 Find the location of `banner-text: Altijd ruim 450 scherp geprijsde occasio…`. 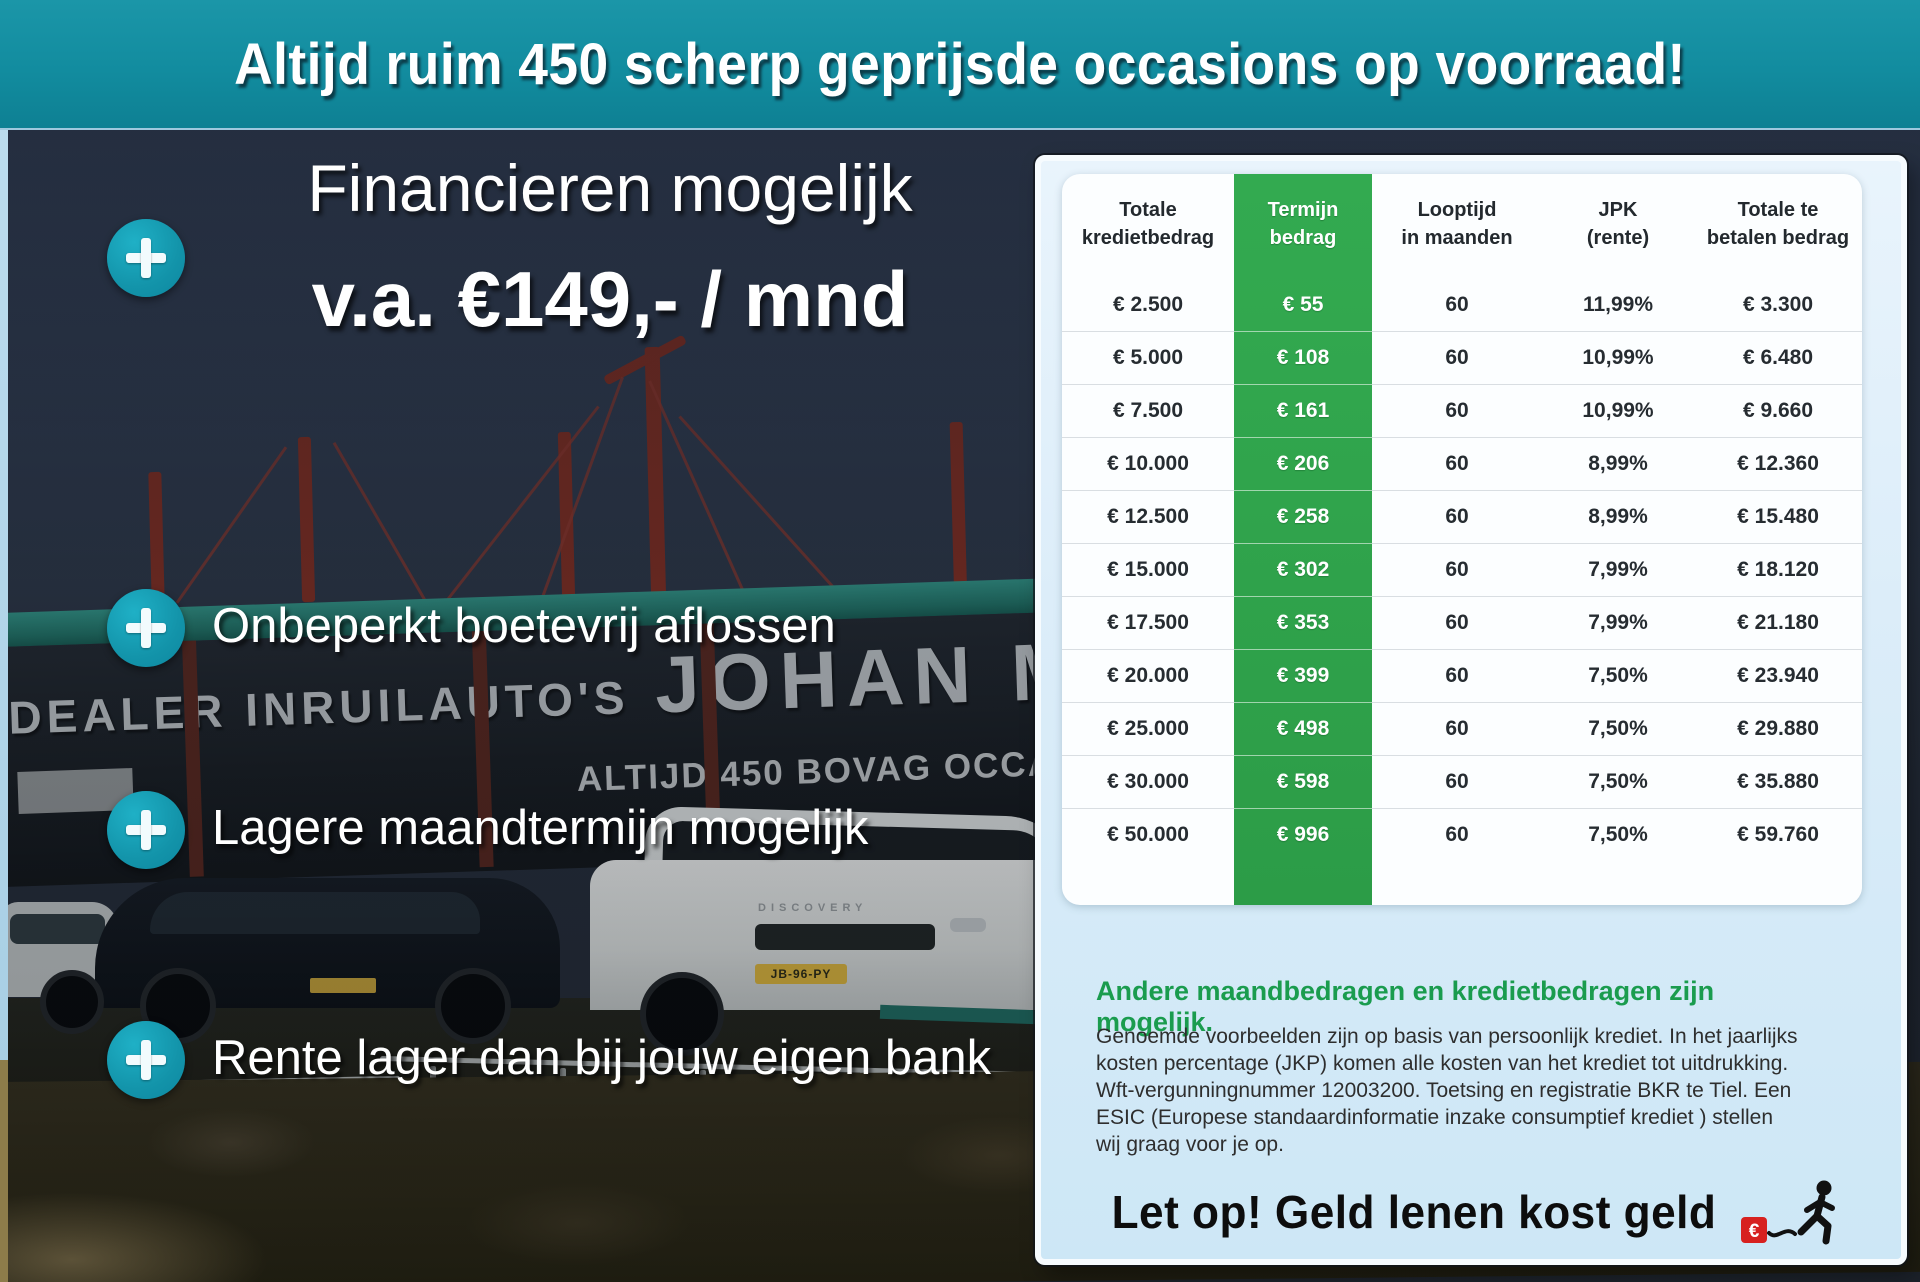

banner-text: Altijd ruim 450 scherp geprijsde occasio… is located at coordinates (960, 64).